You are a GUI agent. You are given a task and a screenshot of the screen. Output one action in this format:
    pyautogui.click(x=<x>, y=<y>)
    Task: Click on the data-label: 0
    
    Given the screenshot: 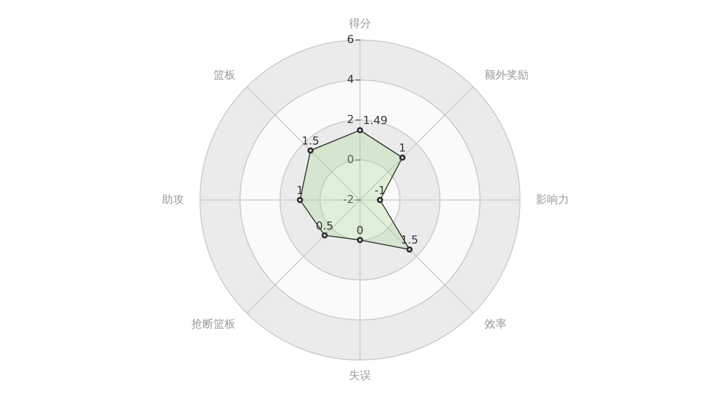 What is the action you would take?
    pyautogui.click(x=360, y=230)
    